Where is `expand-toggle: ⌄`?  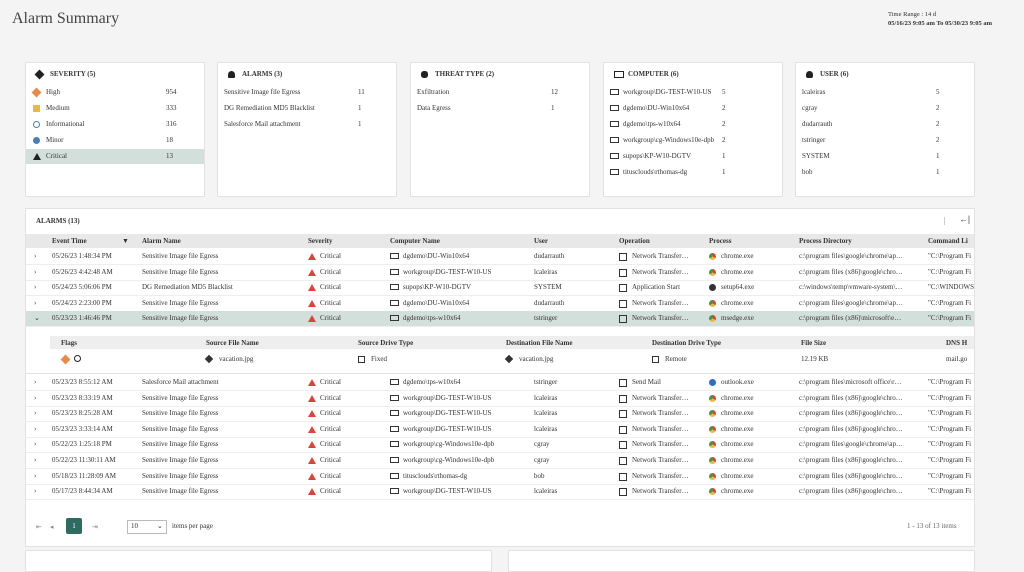 expand-toggle: ⌄ is located at coordinates (37, 318).